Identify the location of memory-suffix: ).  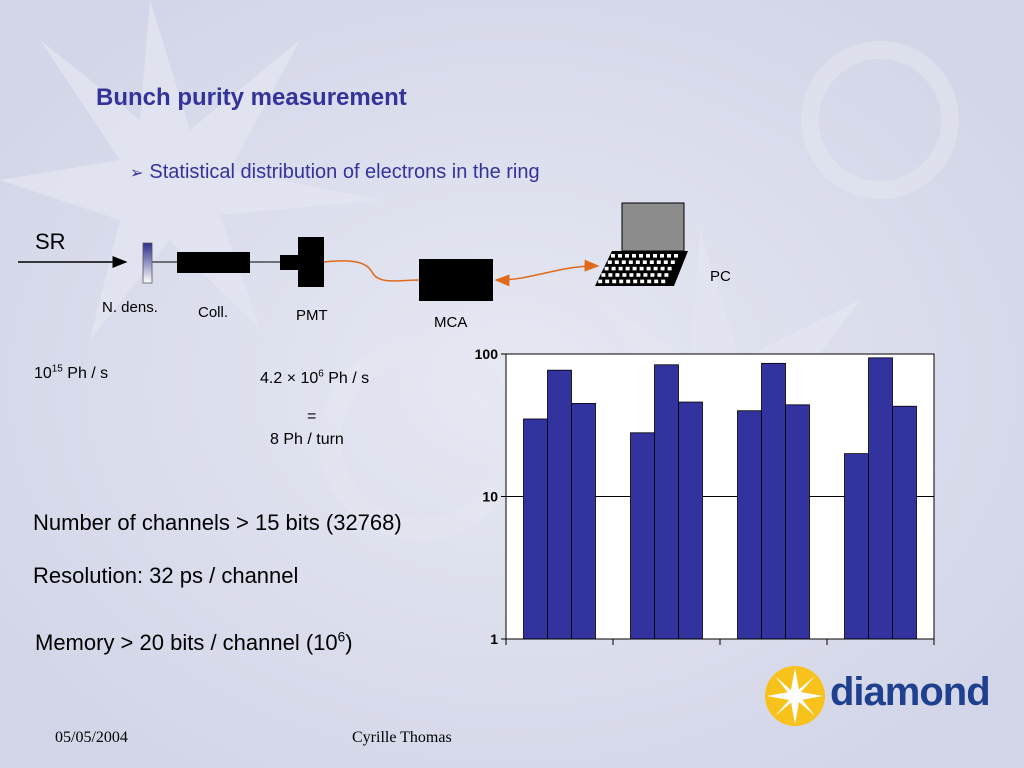
(349, 642).